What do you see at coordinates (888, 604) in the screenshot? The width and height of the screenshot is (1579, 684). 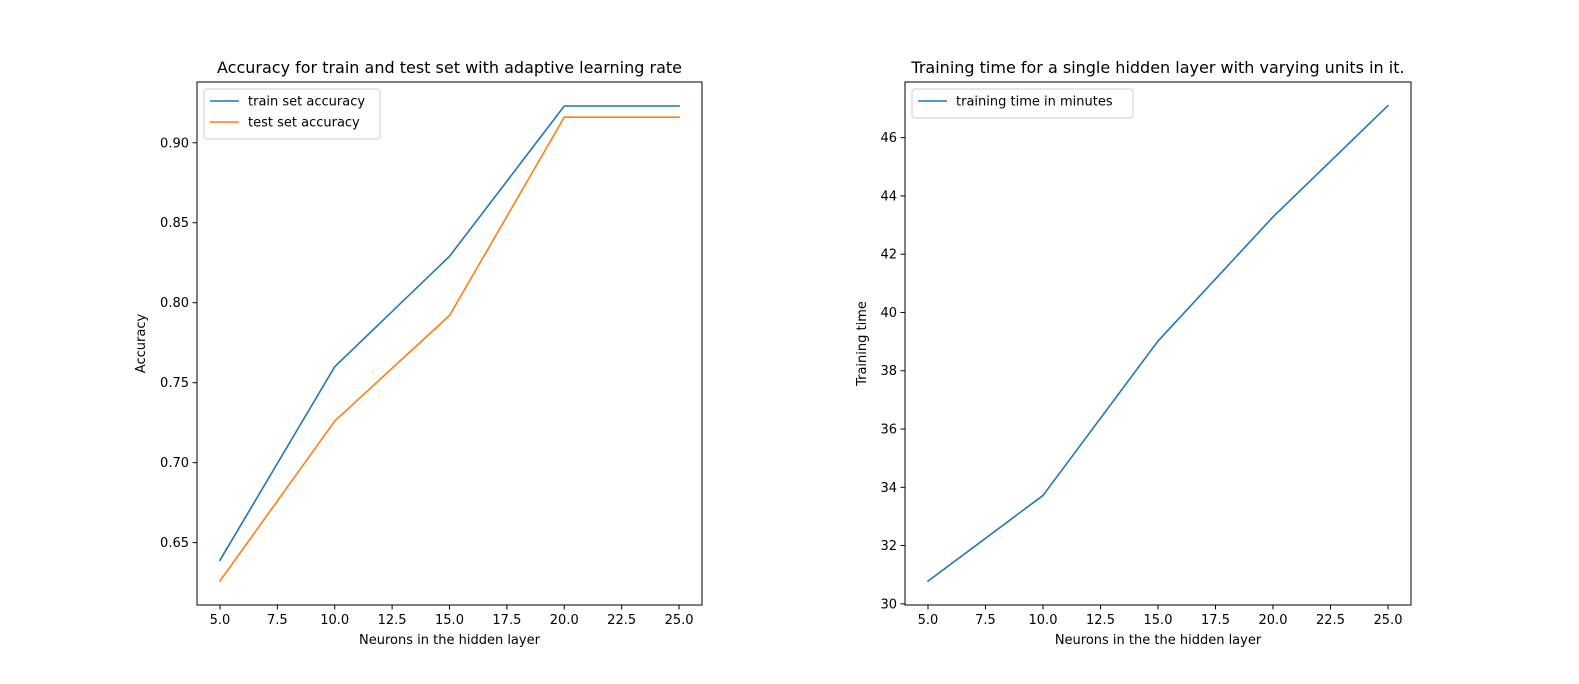 I see `y-tick-label: 30` at bounding box center [888, 604].